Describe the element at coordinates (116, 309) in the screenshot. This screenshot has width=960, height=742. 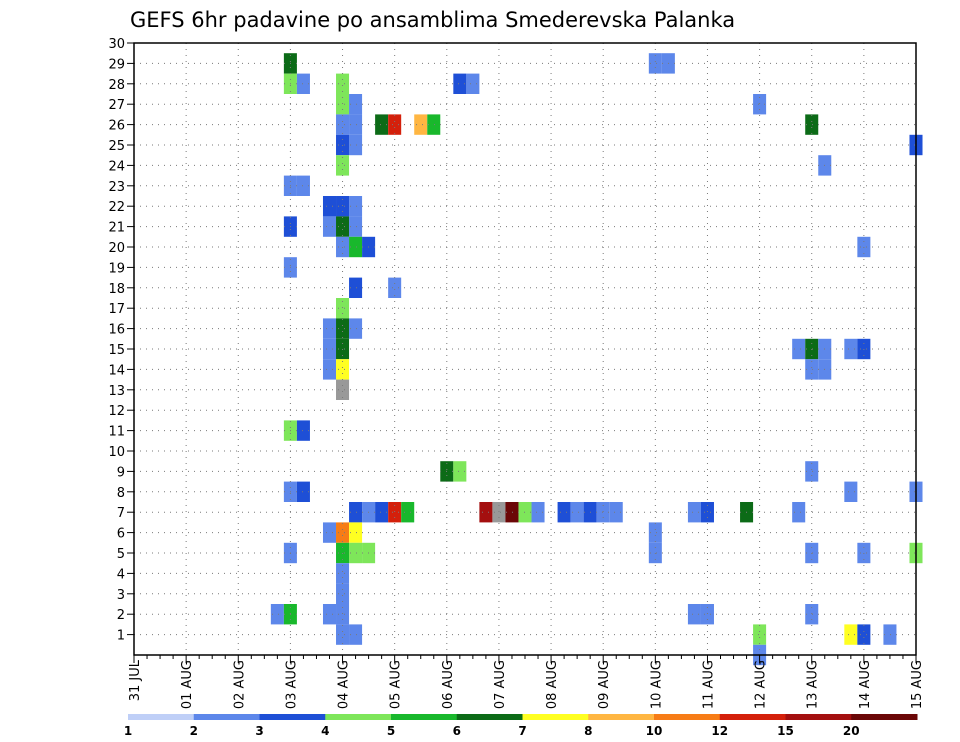
I see `y-tick-label: 17` at that location.